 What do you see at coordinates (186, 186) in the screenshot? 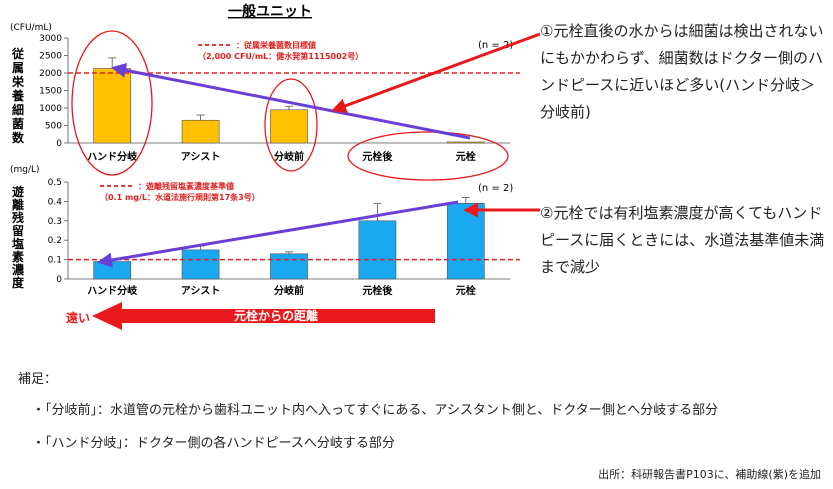
I see `chart2-legend-label: ：遊離残留塩素濃度基準値` at bounding box center [186, 186].